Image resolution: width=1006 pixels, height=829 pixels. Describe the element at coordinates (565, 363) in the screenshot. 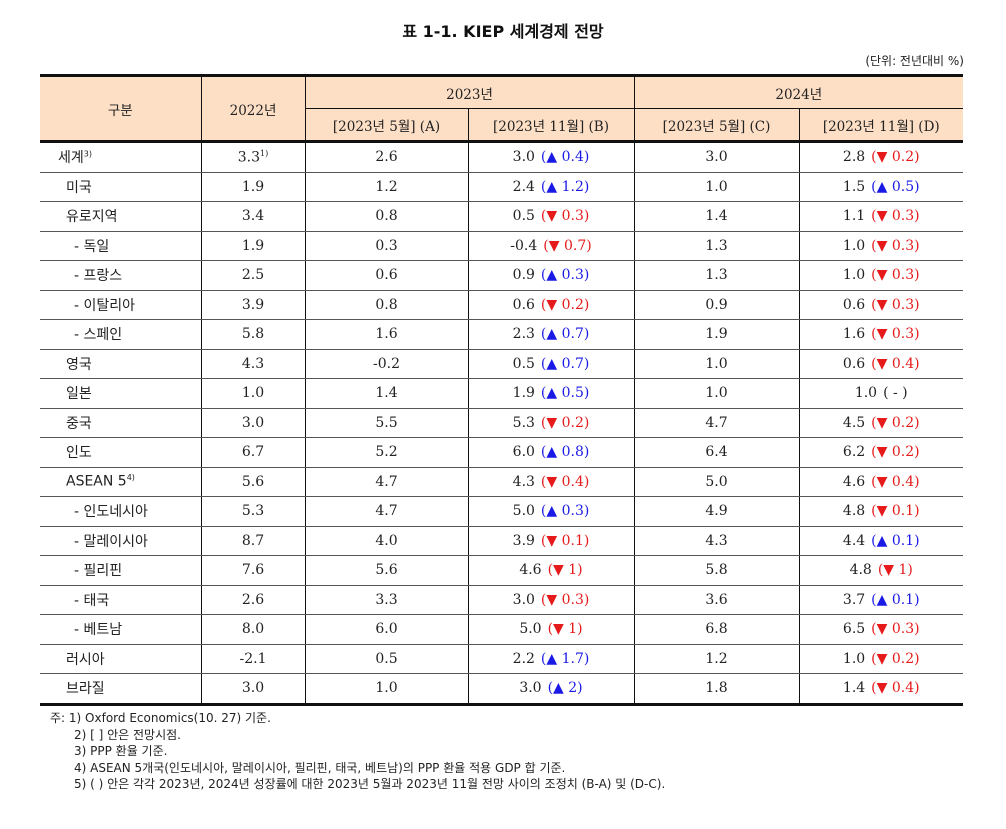

I see `change-indicator: (▲ 0.7)` at that location.